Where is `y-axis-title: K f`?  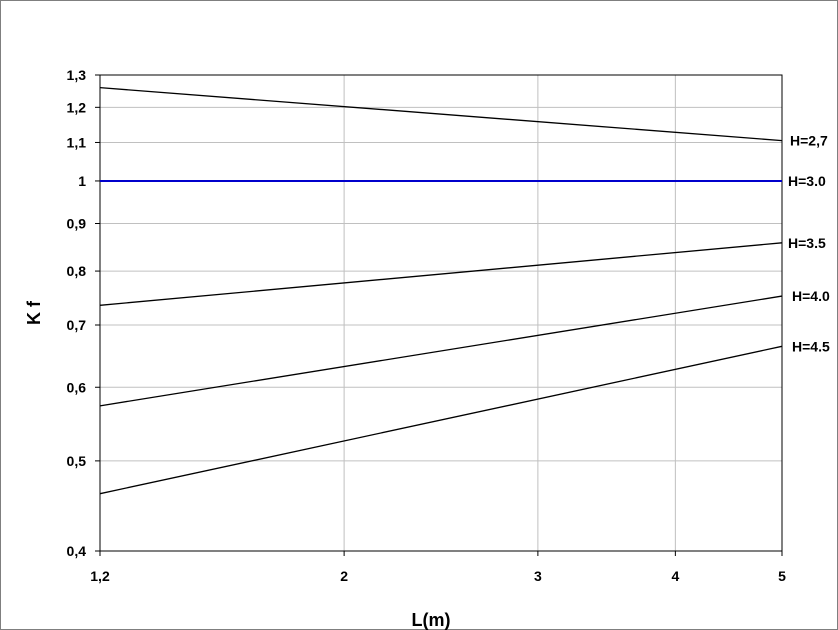
y-axis-title: K f is located at coordinates (34, 312).